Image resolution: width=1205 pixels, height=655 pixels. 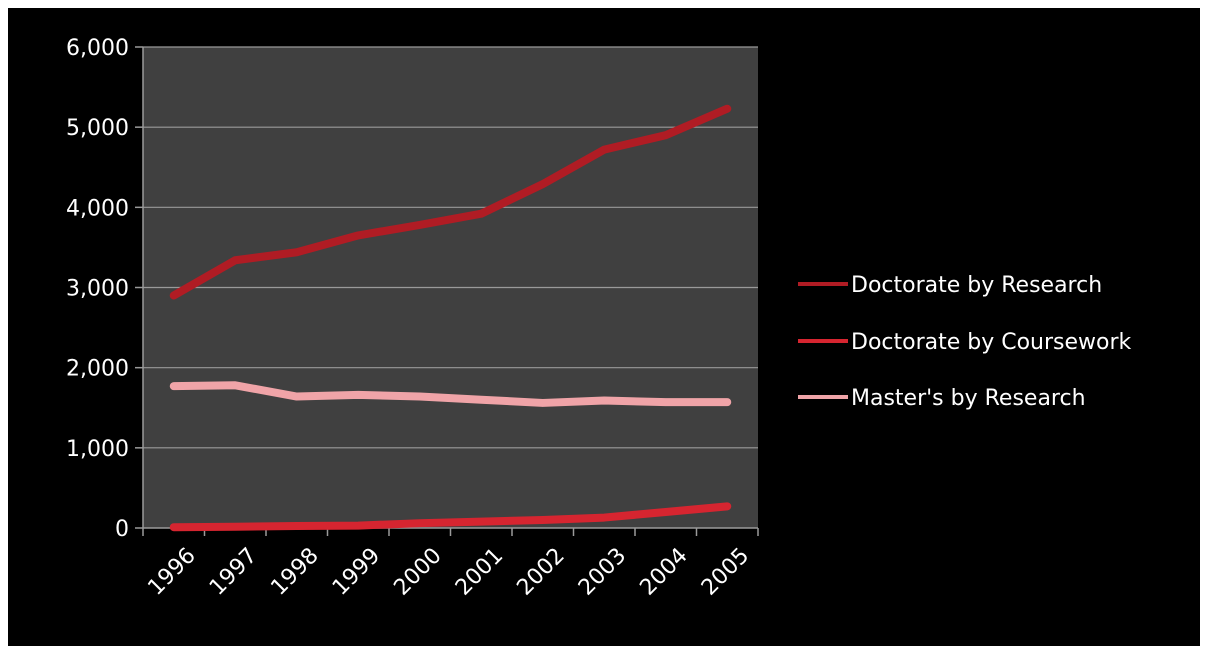 I want to click on x-tick-label: 2005, so click(x=725, y=571).